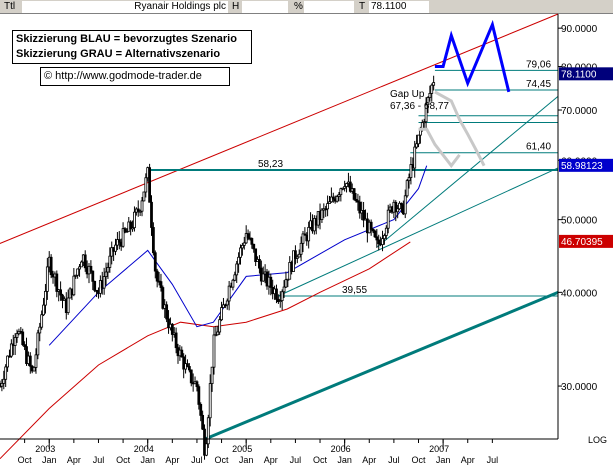 The width and height of the screenshot is (613, 465). I want to click on price-badge-label: 46.70395, so click(582, 242).